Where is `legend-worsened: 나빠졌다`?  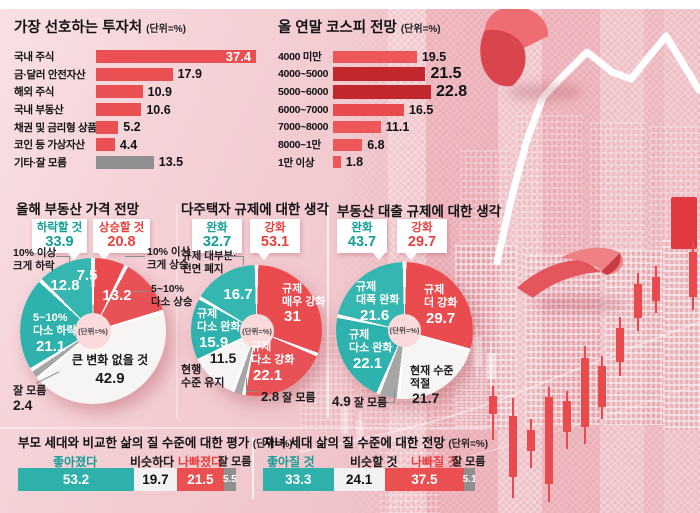
legend-worsened: 나빠졌다 is located at coordinates (200, 462).